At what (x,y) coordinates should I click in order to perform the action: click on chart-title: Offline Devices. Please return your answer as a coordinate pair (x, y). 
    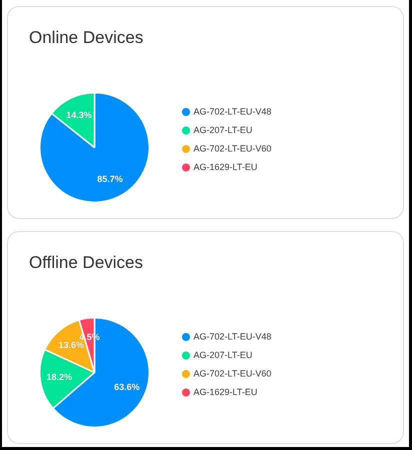
    Looking at the image, I should click on (86, 263).